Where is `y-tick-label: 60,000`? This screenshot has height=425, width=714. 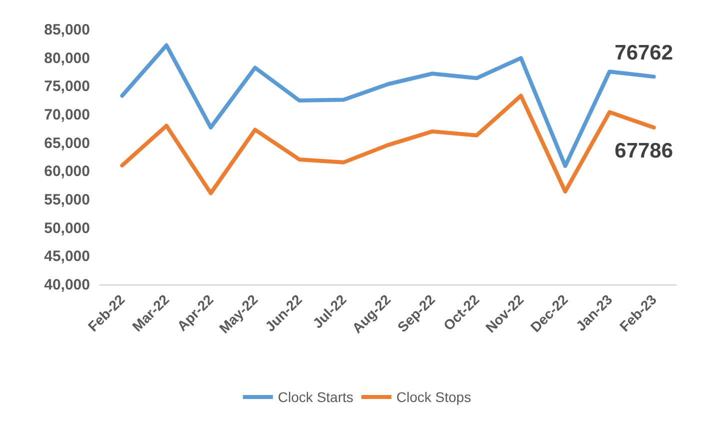 y-tick-label: 60,000 is located at coordinates (67, 171).